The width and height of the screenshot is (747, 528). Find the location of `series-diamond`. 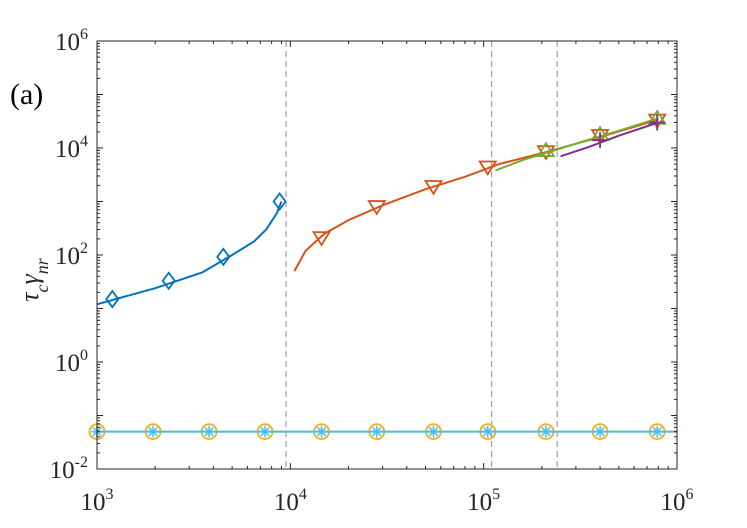

series-diamond is located at coordinates (191, 250).